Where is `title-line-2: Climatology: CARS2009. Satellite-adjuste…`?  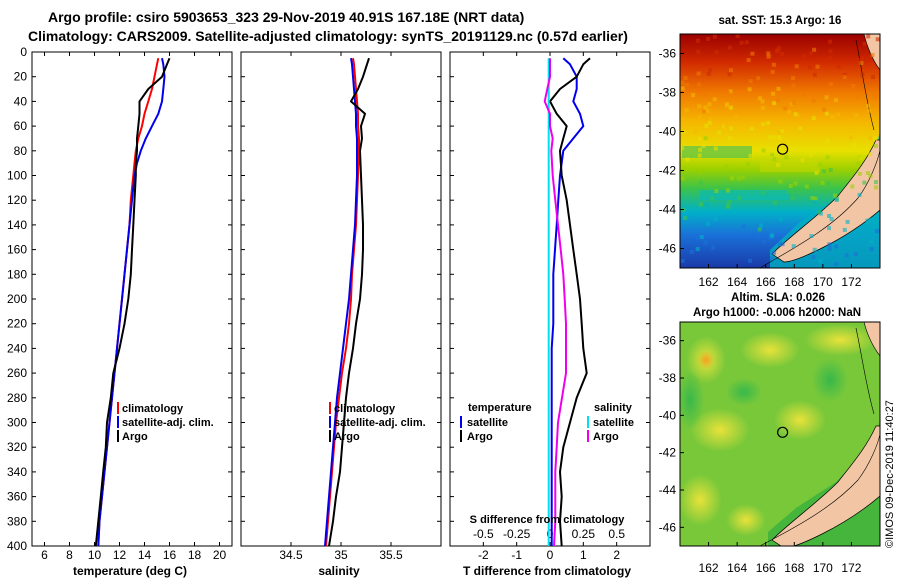 title-line-2: Climatology: CARS2009. Satellite-adjuste… is located at coordinates (328, 36).